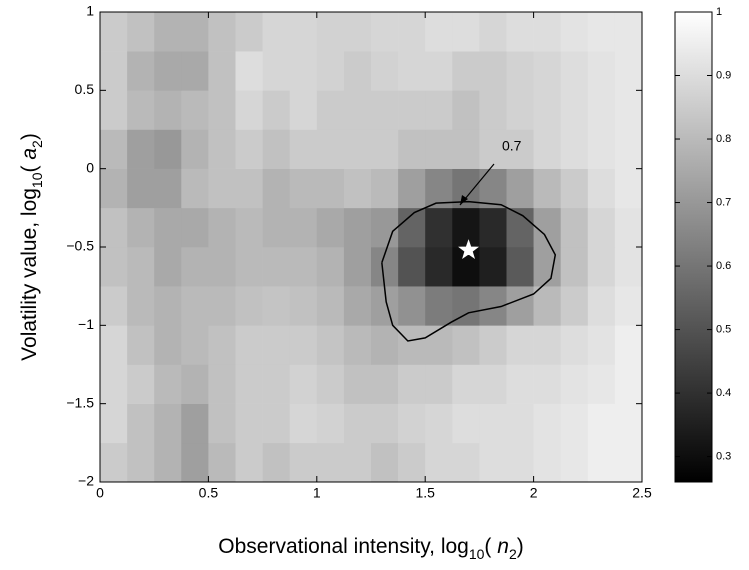 The width and height of the screenshot is (749, 570). Describe the element at coordinates (723, 202) in the screenshot. I see `colorbar-tick-label: 0.7` at that location.